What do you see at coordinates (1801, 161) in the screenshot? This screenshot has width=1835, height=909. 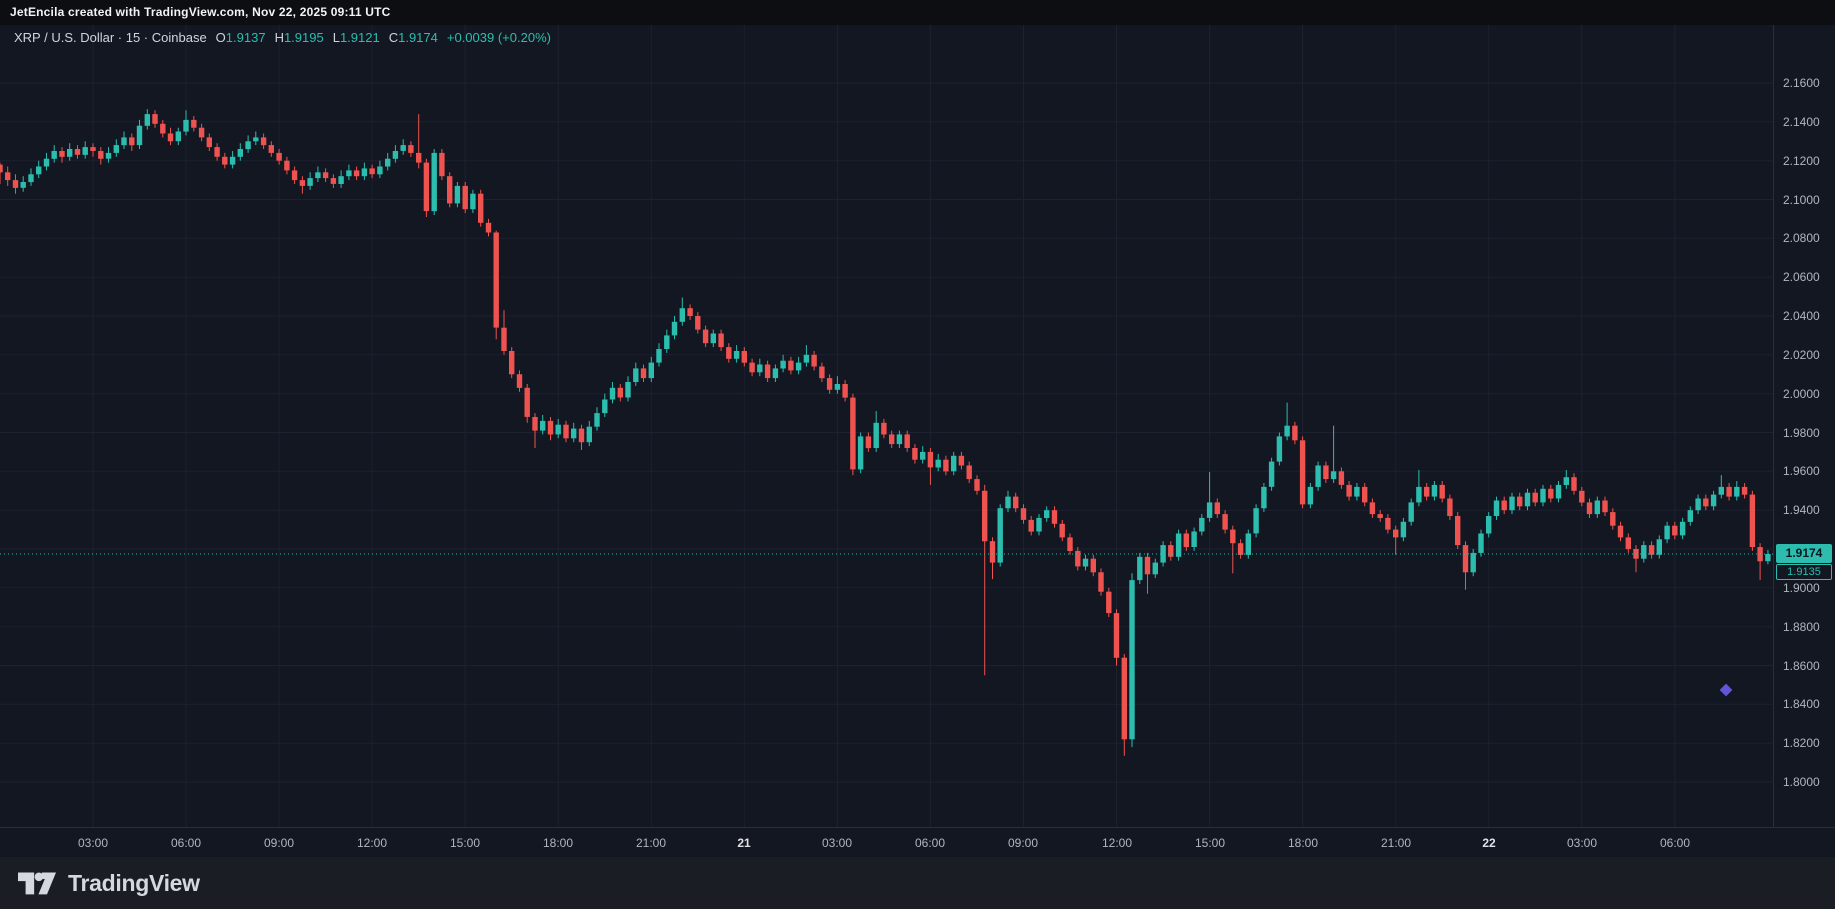 I see `price-axis-label: 2.1200` at bounding box center [1801, 161].